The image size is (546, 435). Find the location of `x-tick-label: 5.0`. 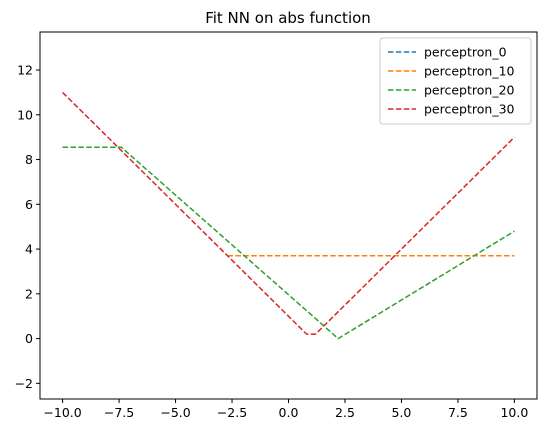

x-tick-label: 5.0 is located at coordinates (402, 412).